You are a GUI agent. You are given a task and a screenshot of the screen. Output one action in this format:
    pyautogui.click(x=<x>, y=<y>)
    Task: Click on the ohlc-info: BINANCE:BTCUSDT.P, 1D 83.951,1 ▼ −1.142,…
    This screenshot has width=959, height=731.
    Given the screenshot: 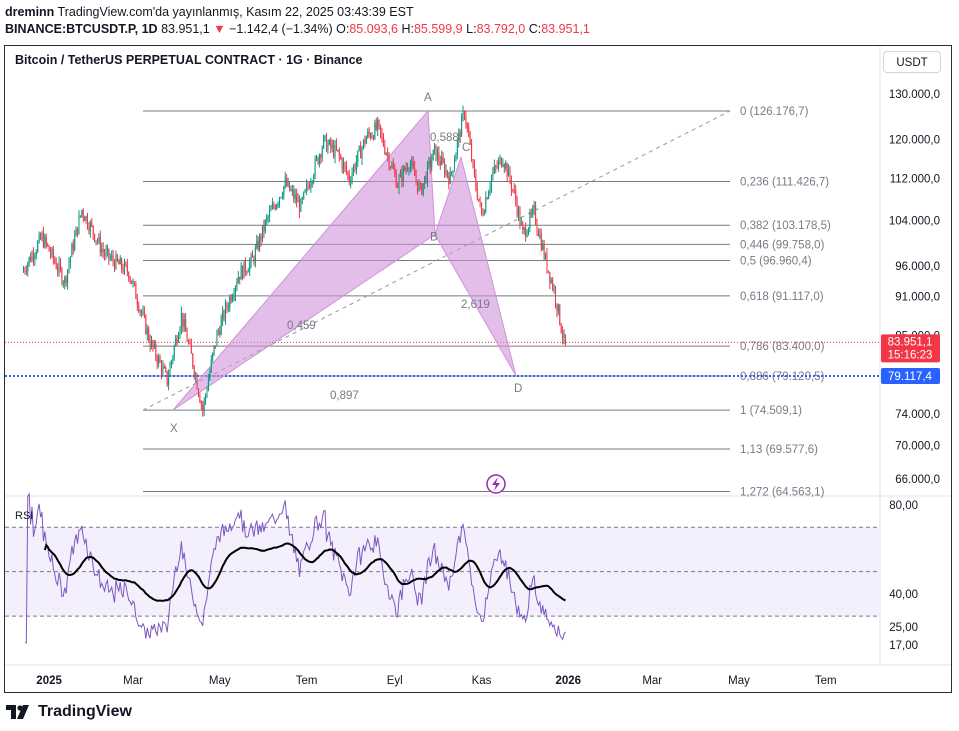 What is the action you would take?
    pyautogui.click(x=297, y=29)
    